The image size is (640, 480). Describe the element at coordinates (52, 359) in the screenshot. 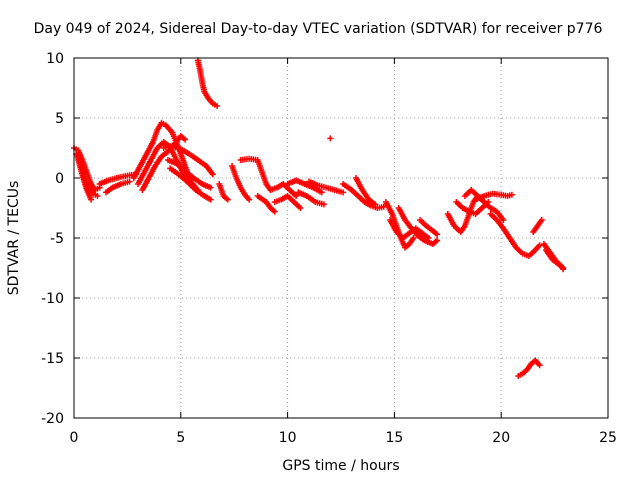

I see `y-tick-label: -15` at that location.